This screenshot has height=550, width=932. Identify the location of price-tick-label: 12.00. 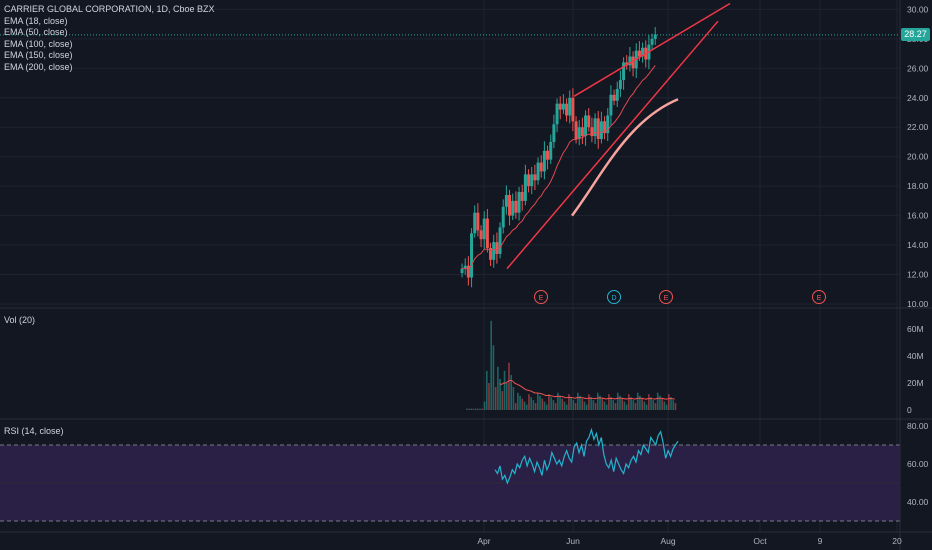
(918, 275).